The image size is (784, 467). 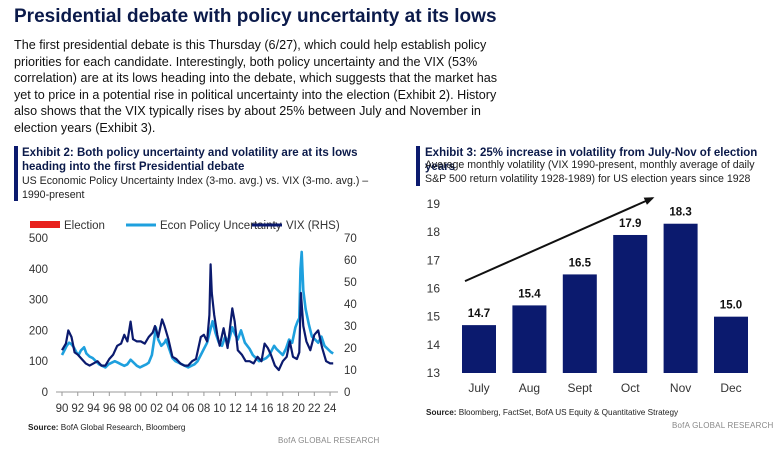 I want to click on y-tick-label: 19, so click(x=434, y=204).